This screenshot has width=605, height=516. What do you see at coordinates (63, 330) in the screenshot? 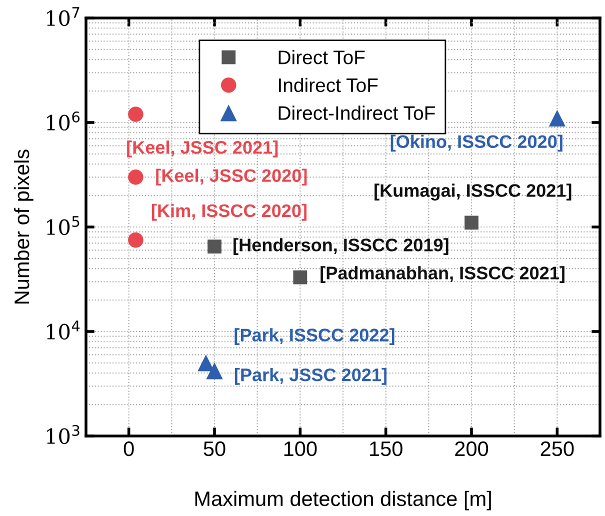
I see `y-tick-label: 10$^{4}$` at bounding box center [63, 330].